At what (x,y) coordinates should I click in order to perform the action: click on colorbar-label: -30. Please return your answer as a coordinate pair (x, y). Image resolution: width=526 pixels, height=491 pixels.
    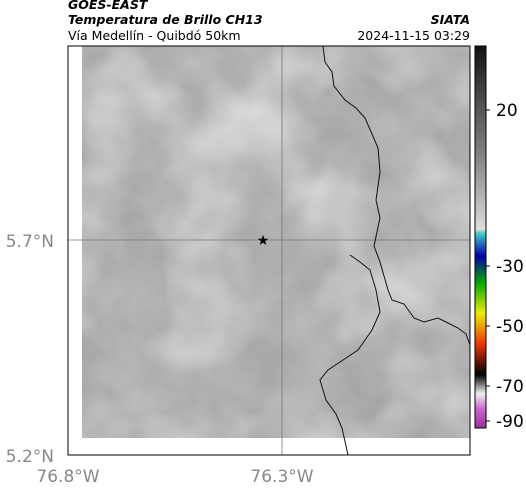
    Looking at the image, I should click on (510, 267).